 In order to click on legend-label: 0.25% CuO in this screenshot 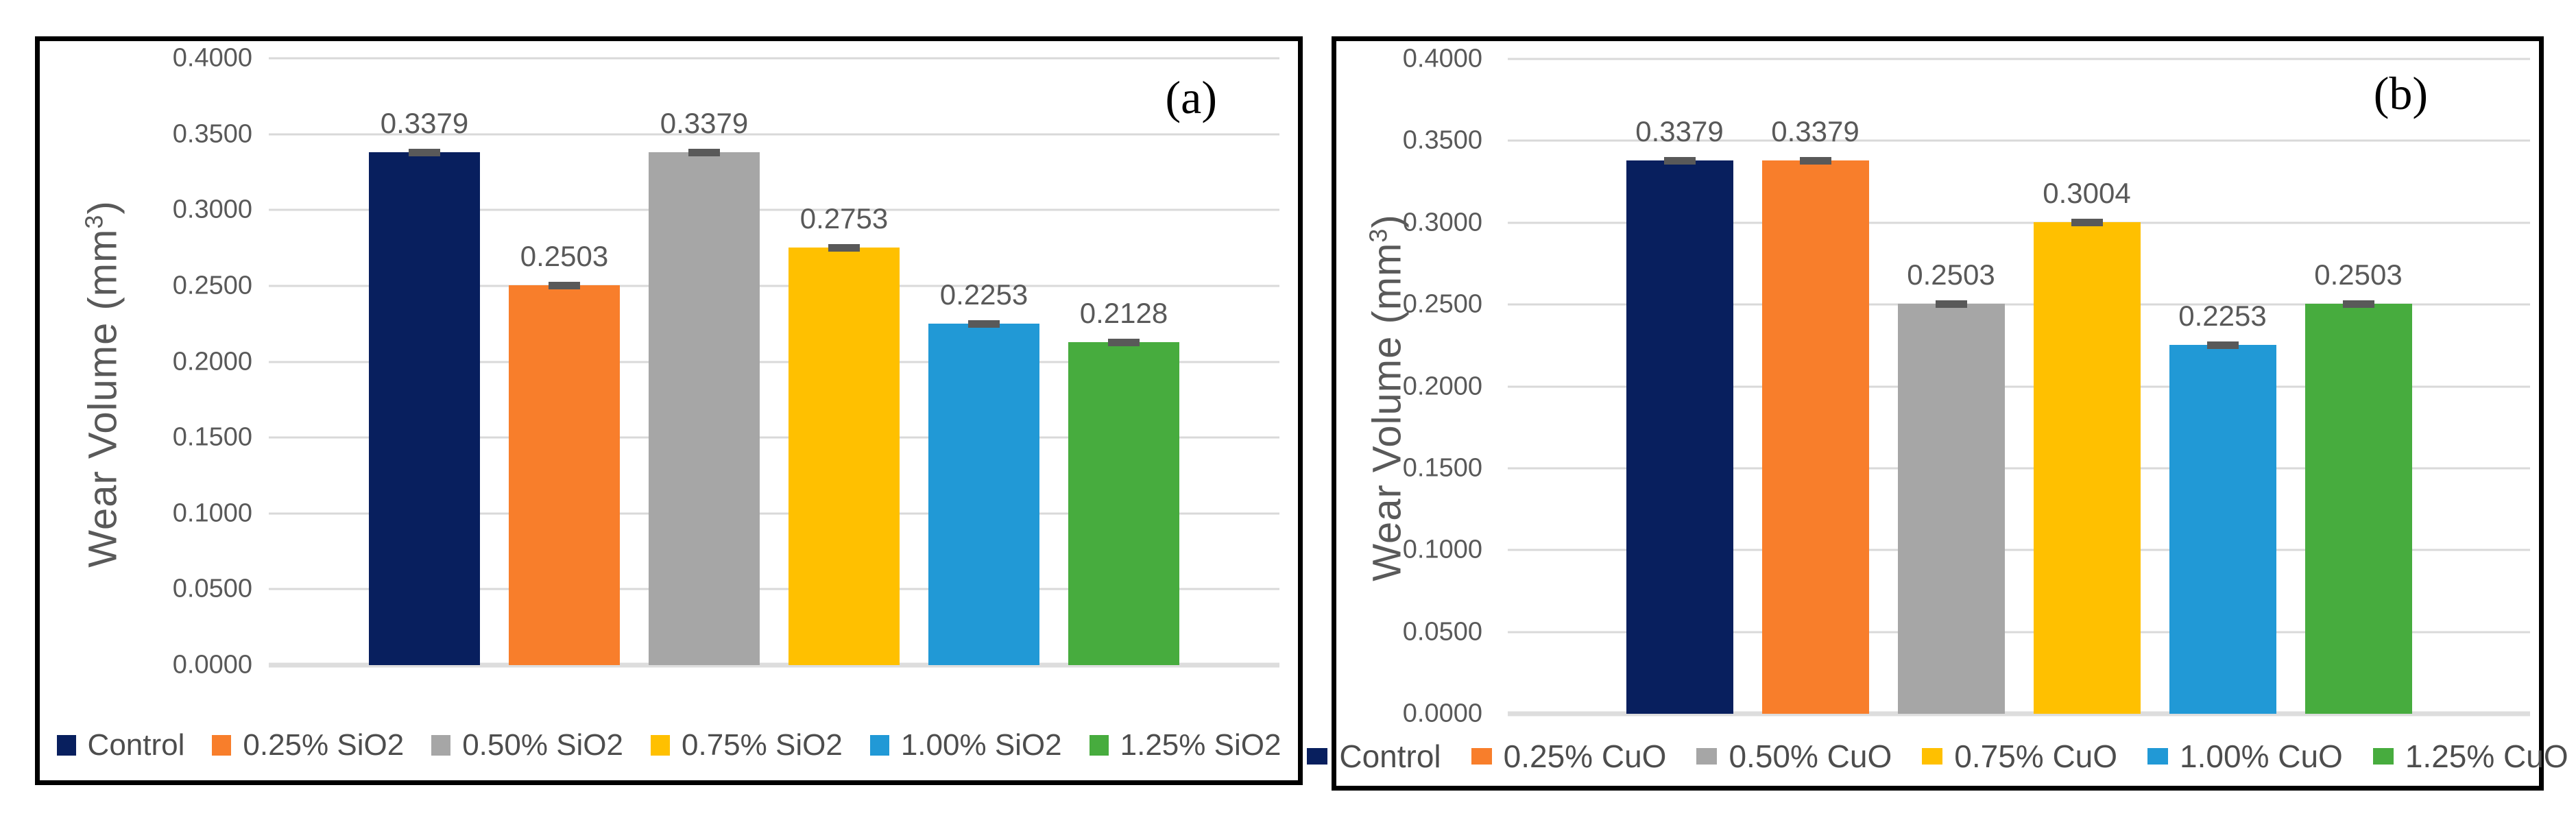, I will do `click(1585, 756)`.